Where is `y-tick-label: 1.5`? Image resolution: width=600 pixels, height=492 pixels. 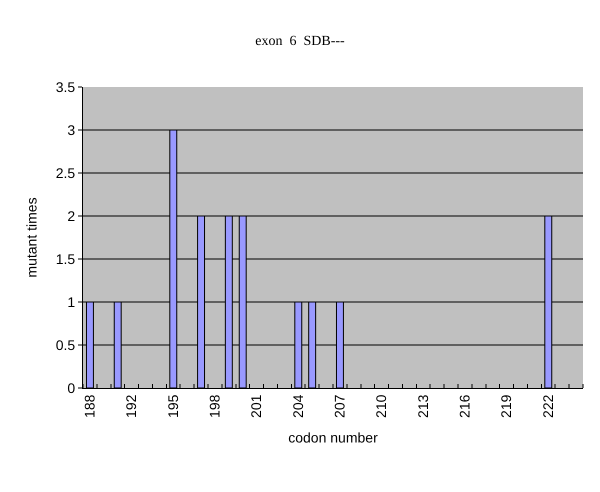 y-tick-label: 1.5 is located at coordinates (66, 258).